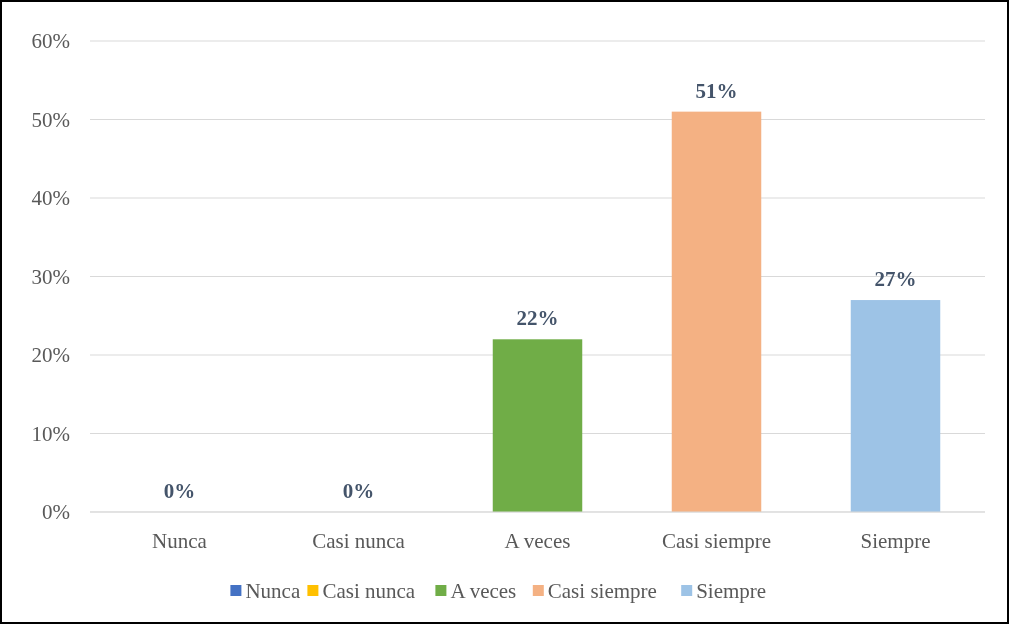  I want to click on y-tick-label: 20%, so click(50, 355).